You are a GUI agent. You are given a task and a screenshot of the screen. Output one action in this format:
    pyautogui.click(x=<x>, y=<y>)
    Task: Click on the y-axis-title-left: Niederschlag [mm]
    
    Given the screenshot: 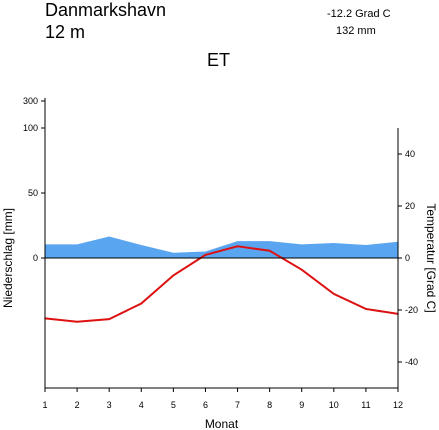 What is the action you would take?
    pyautogui.click(x=8, y=258)
    